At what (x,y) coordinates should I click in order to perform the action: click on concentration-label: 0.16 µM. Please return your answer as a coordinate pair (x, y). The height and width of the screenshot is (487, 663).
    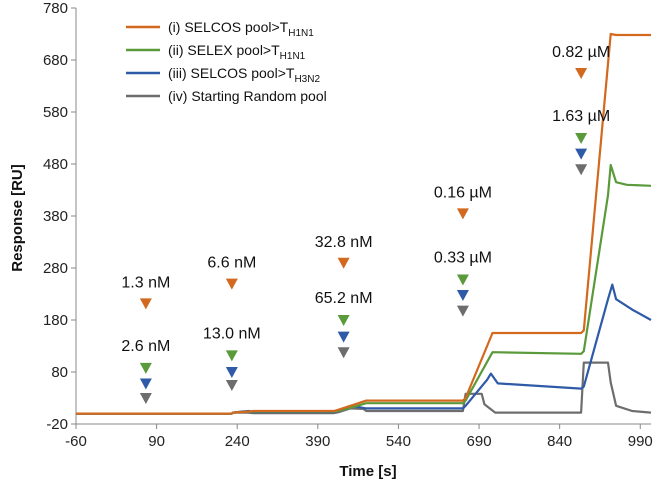
    Looking at the image, I should click on (463, 192).